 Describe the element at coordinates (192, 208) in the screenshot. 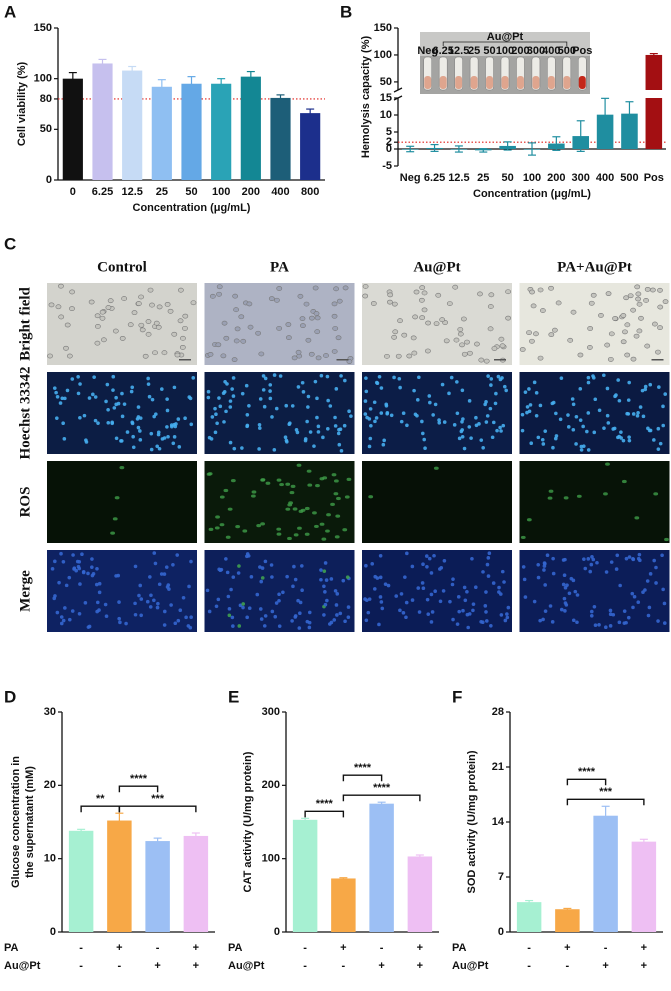

I see `x-axis-title: Concentration (μg/mL)` at that location.